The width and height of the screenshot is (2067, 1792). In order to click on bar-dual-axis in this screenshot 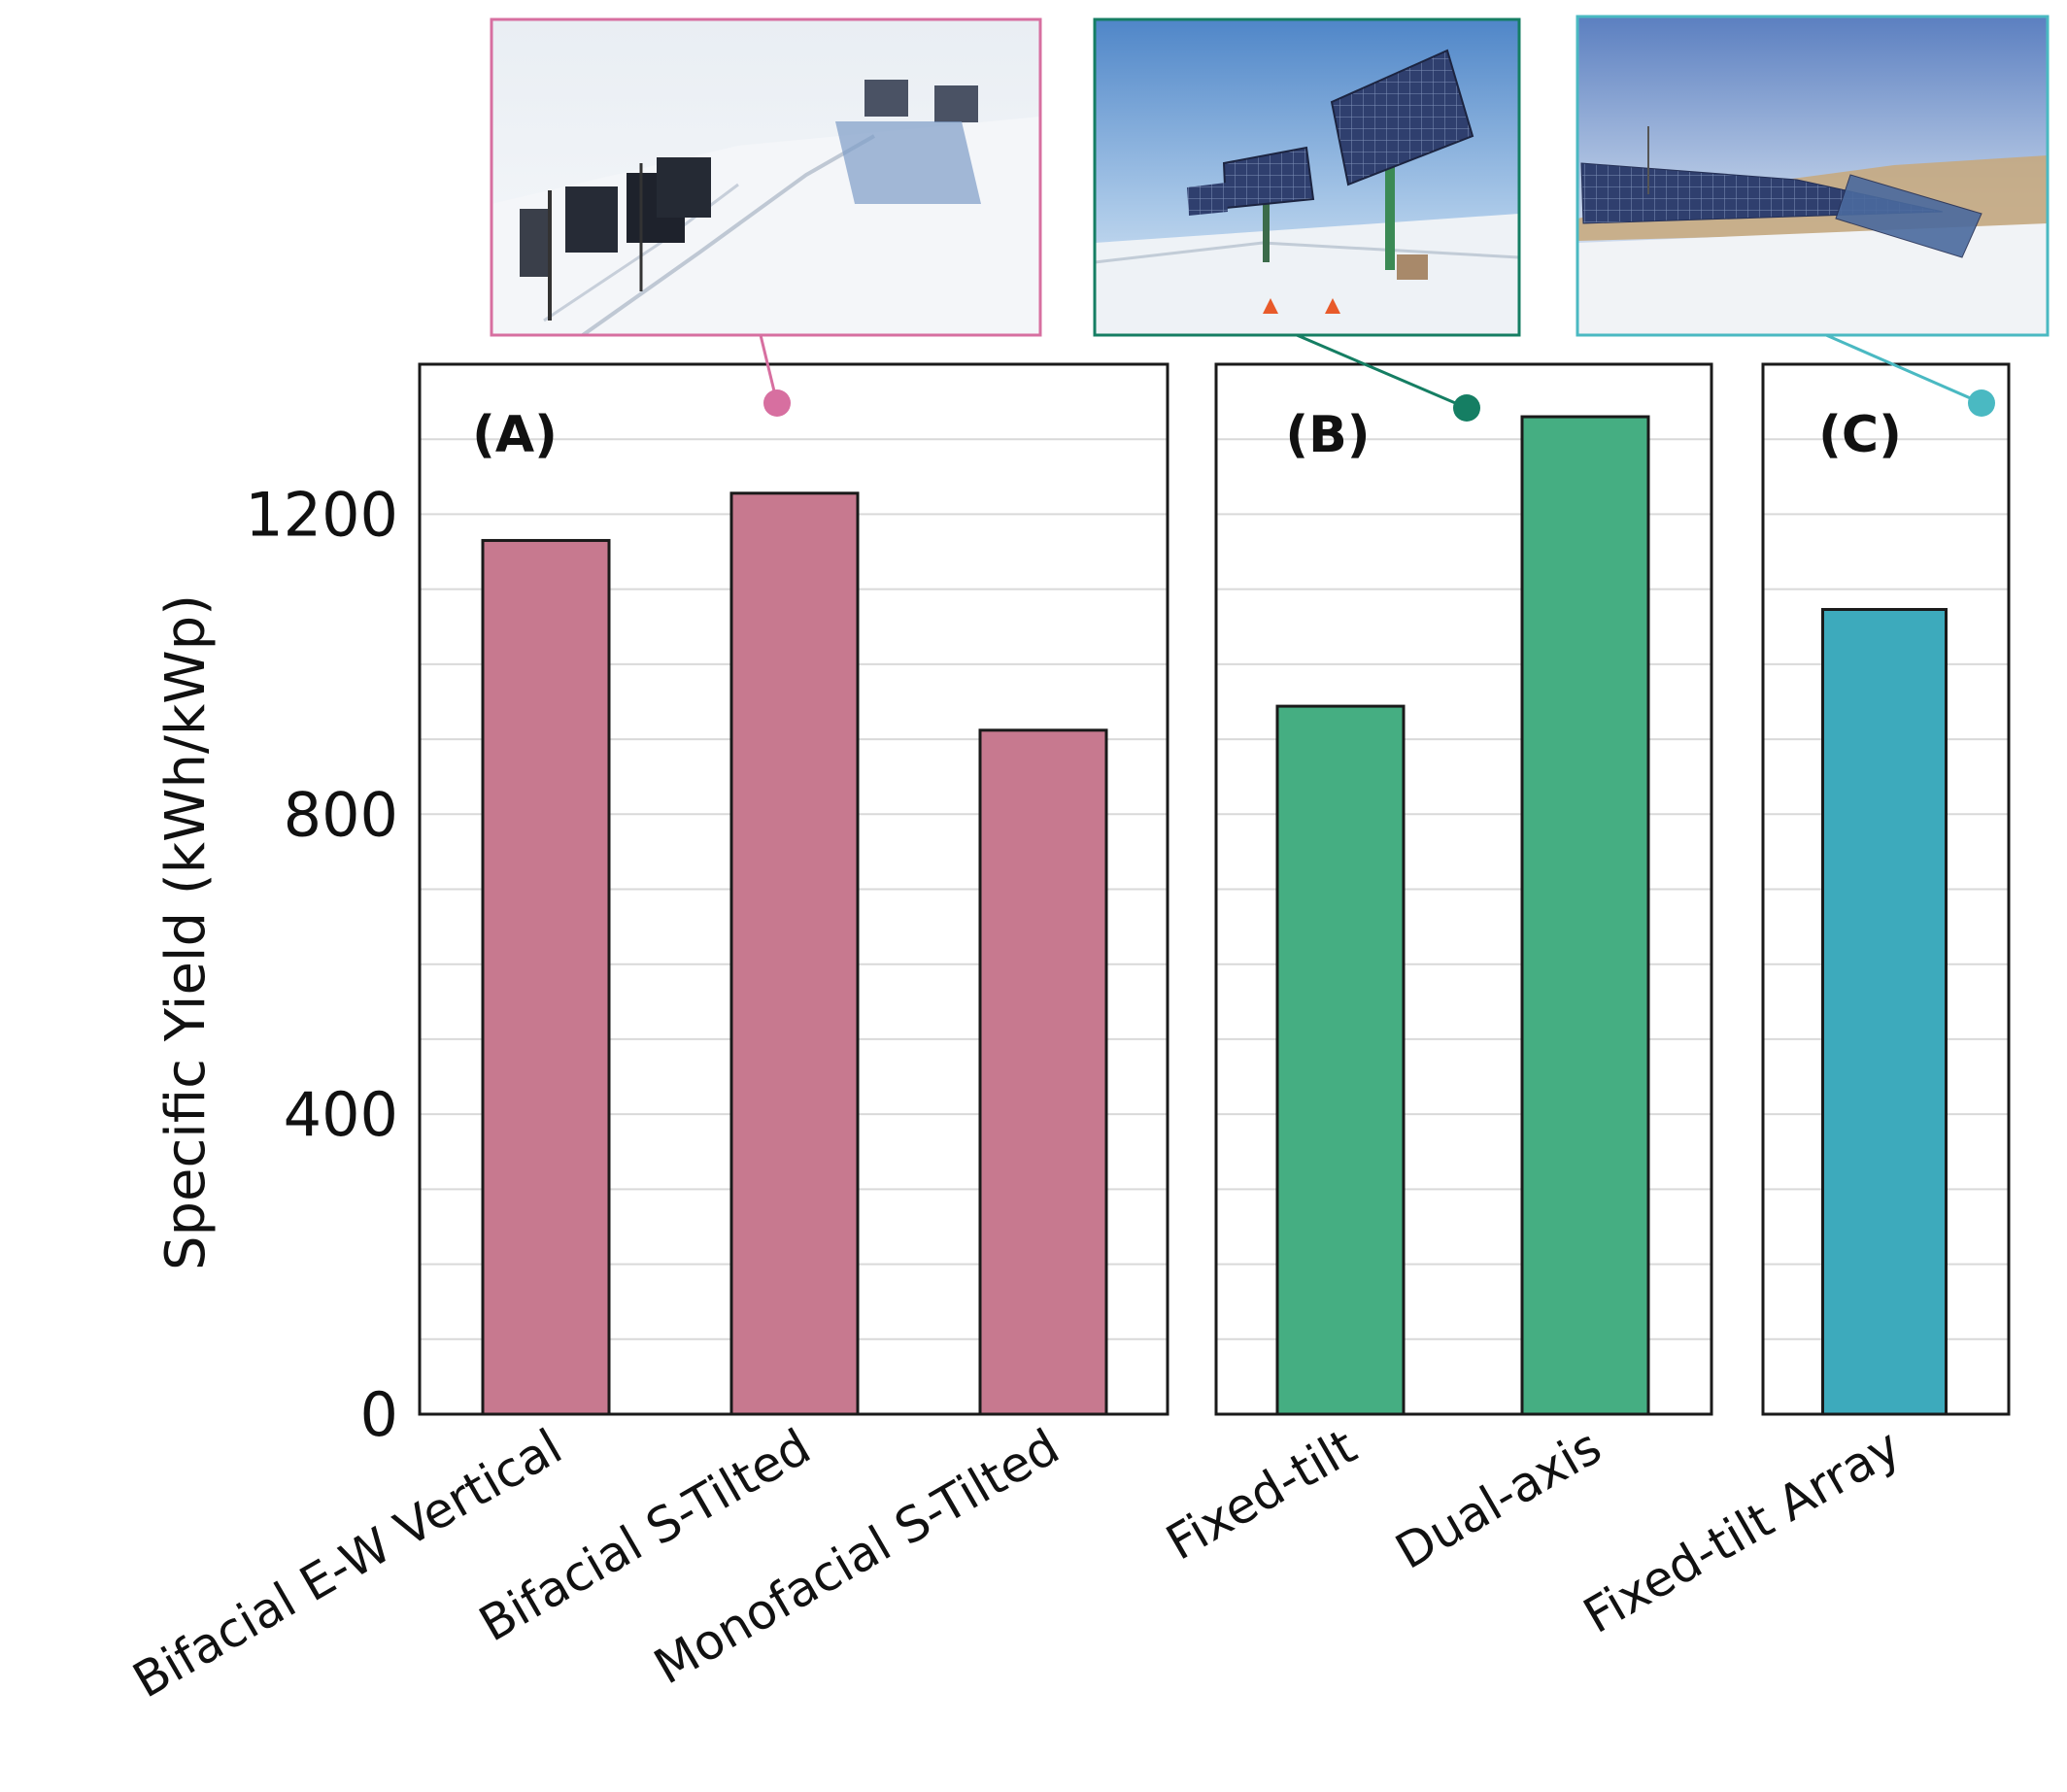, I will do `click(1585, 915)`.